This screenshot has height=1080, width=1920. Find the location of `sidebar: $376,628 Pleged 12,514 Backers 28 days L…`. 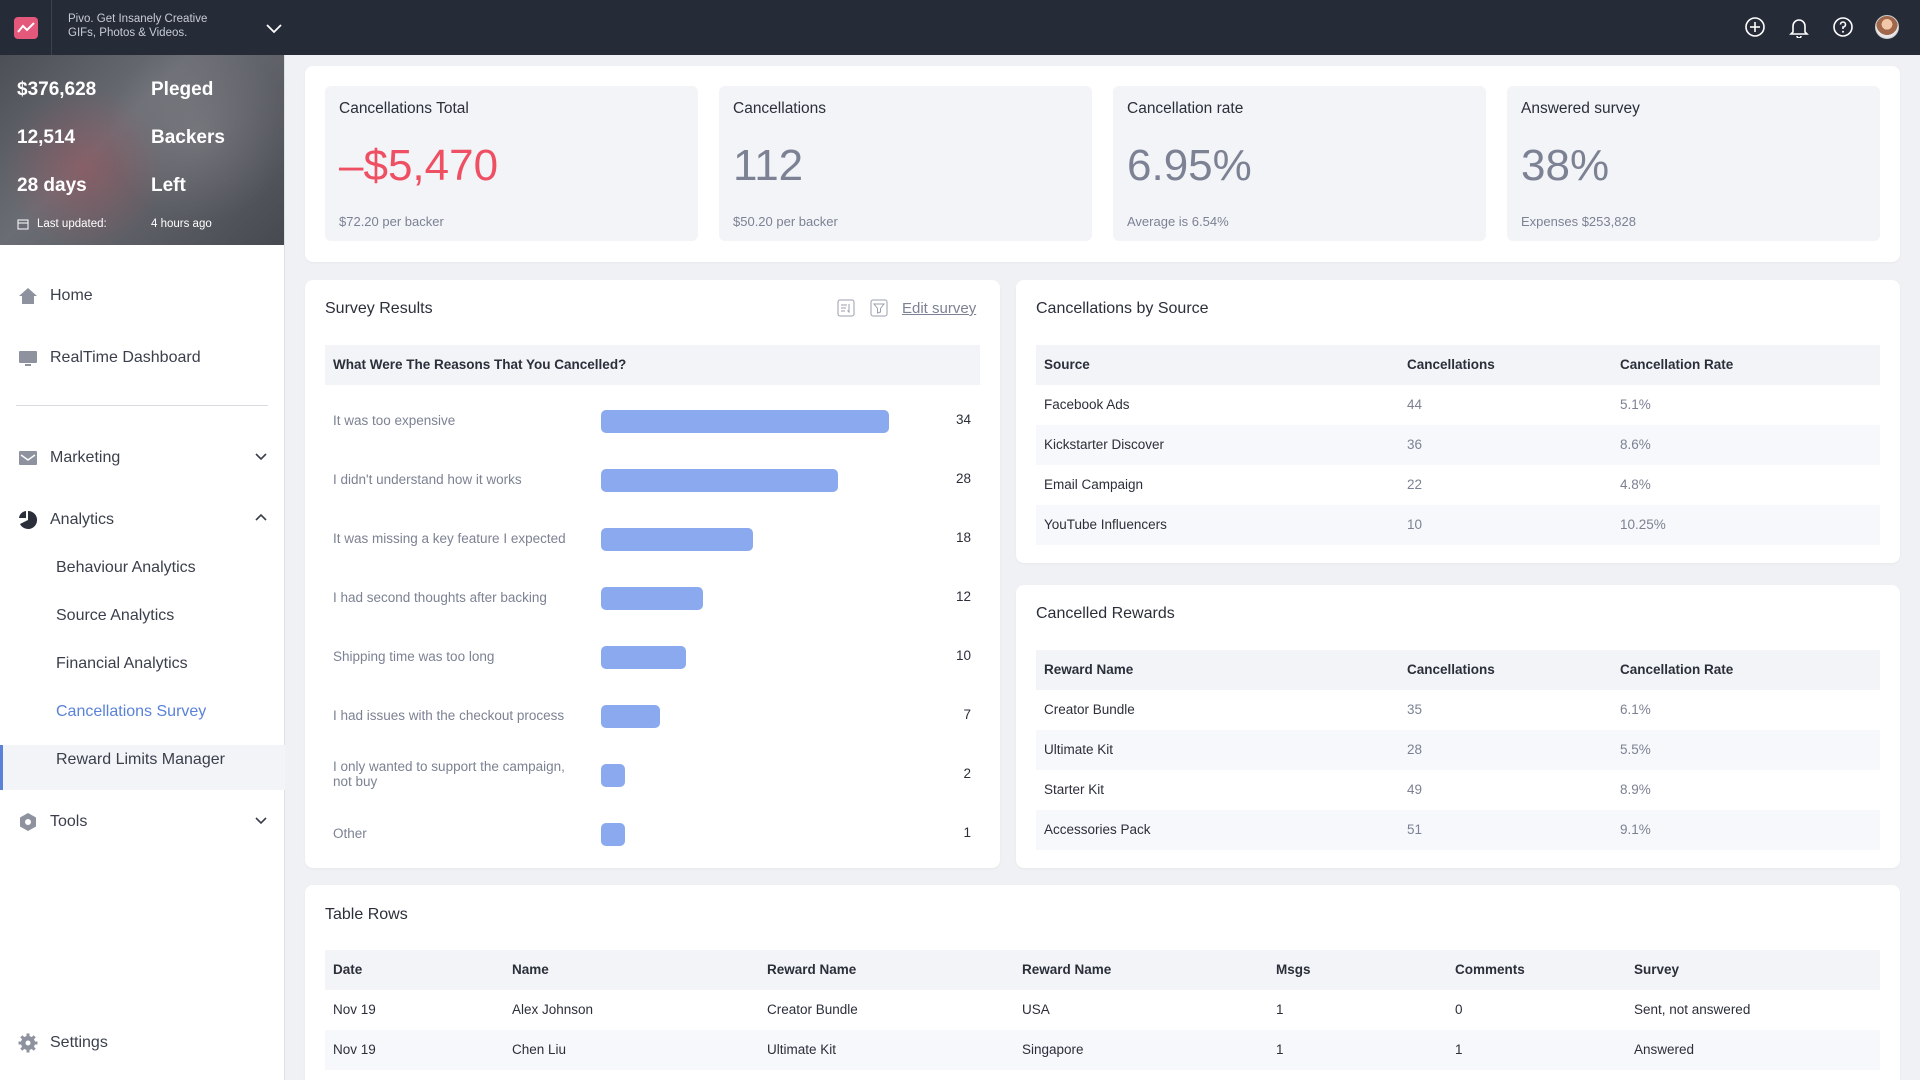

sidebar: $376,628 Pleged 12,514 Backers 28 days L… is located at coordinates (142, 567).